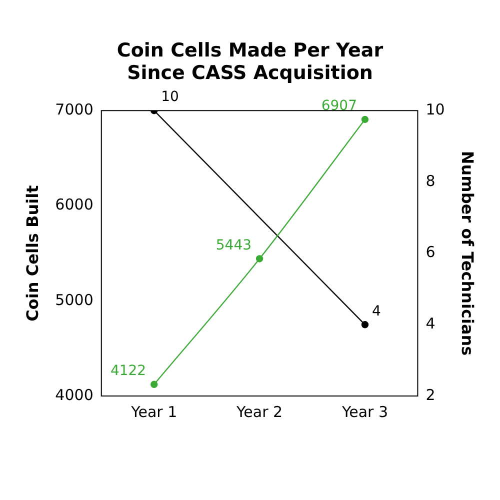 This screenshot has width=500, height=500. Describe the element at coordinates (74, 299) in the screenshot. I see `y-tick-label: 5000` at that location.